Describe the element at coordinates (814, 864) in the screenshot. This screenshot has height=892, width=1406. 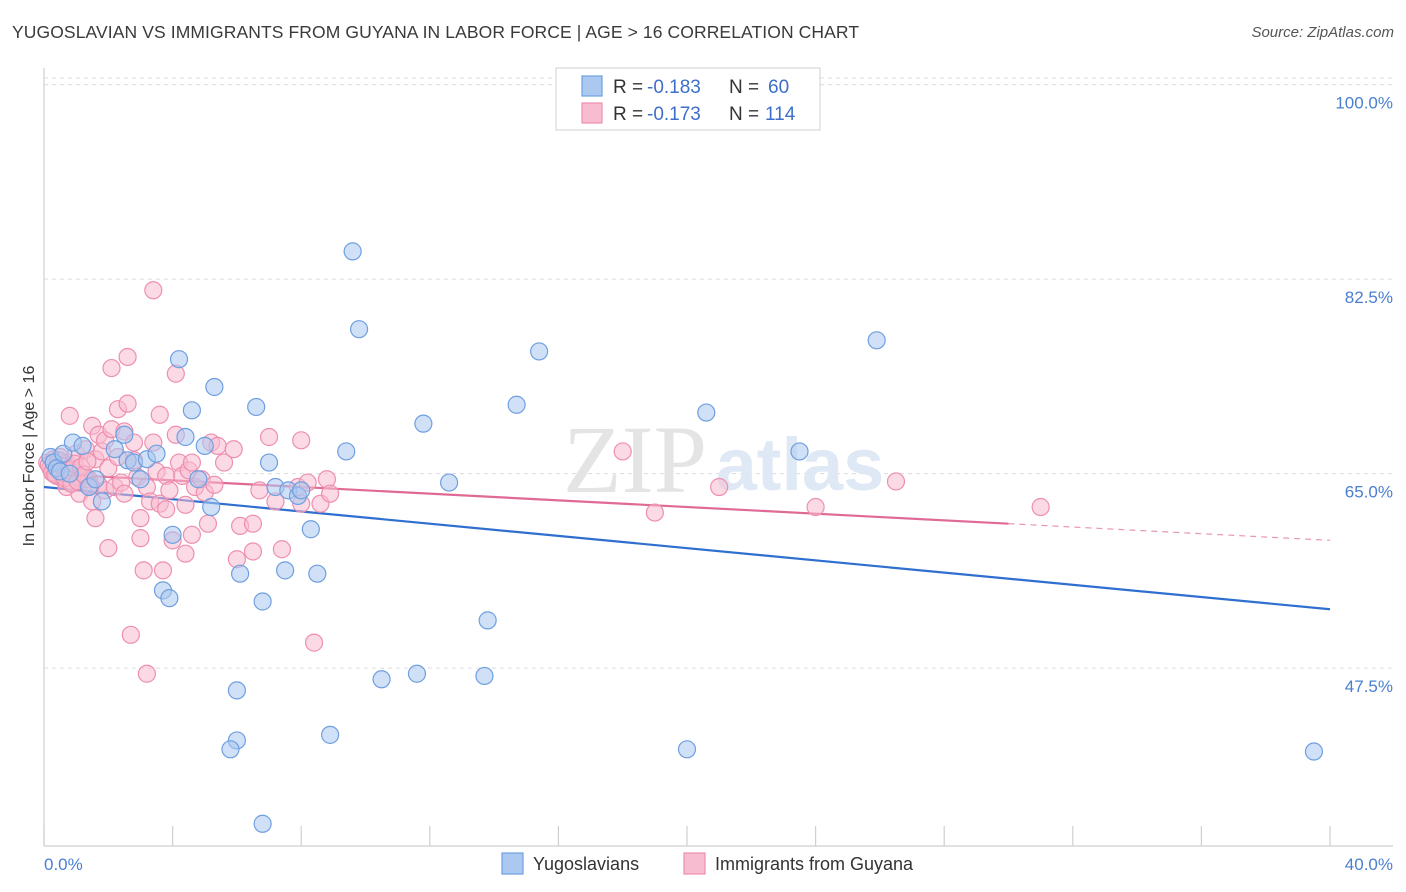
I see `bottom-legend-label-guyana: Immigrants from Guyana` at that location.